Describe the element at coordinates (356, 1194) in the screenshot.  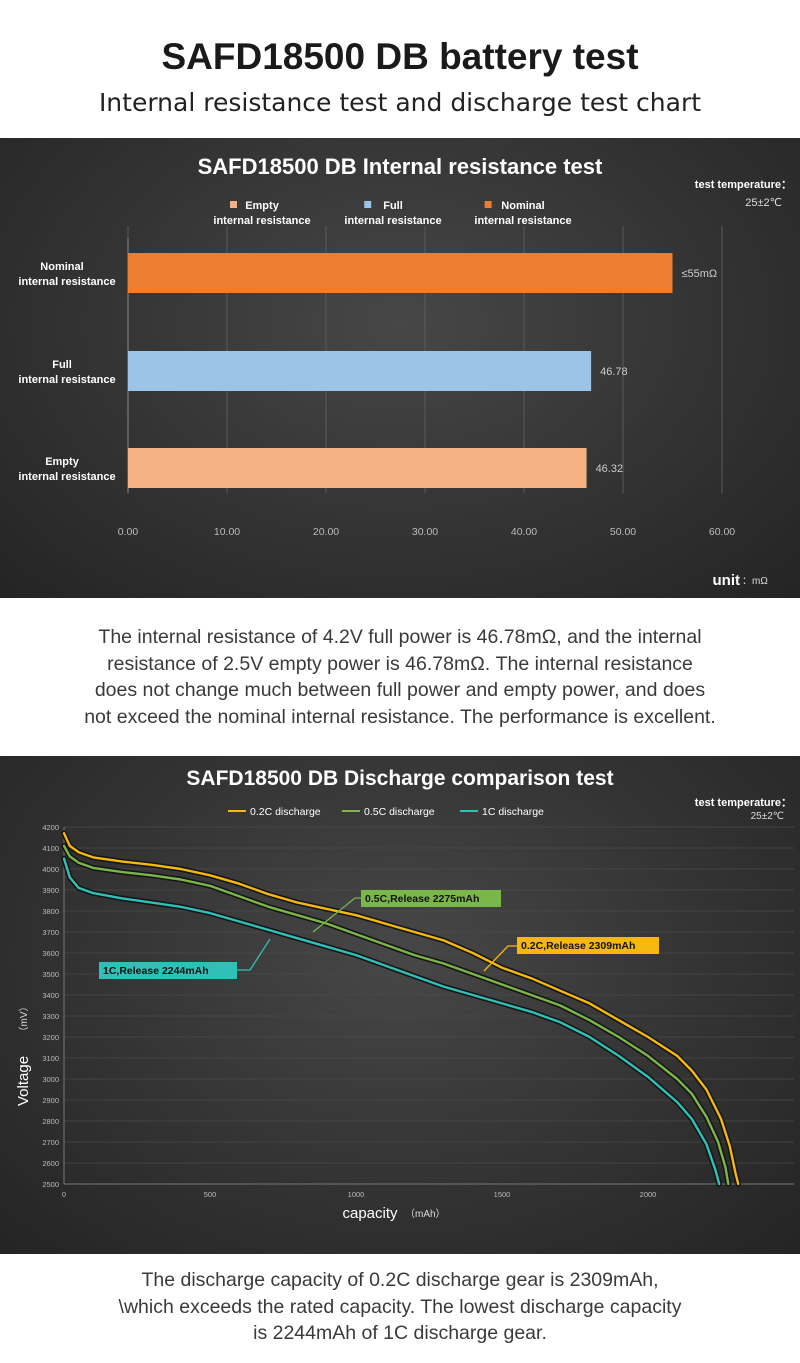
I see `line-x-tick-label: 1000` at that location.